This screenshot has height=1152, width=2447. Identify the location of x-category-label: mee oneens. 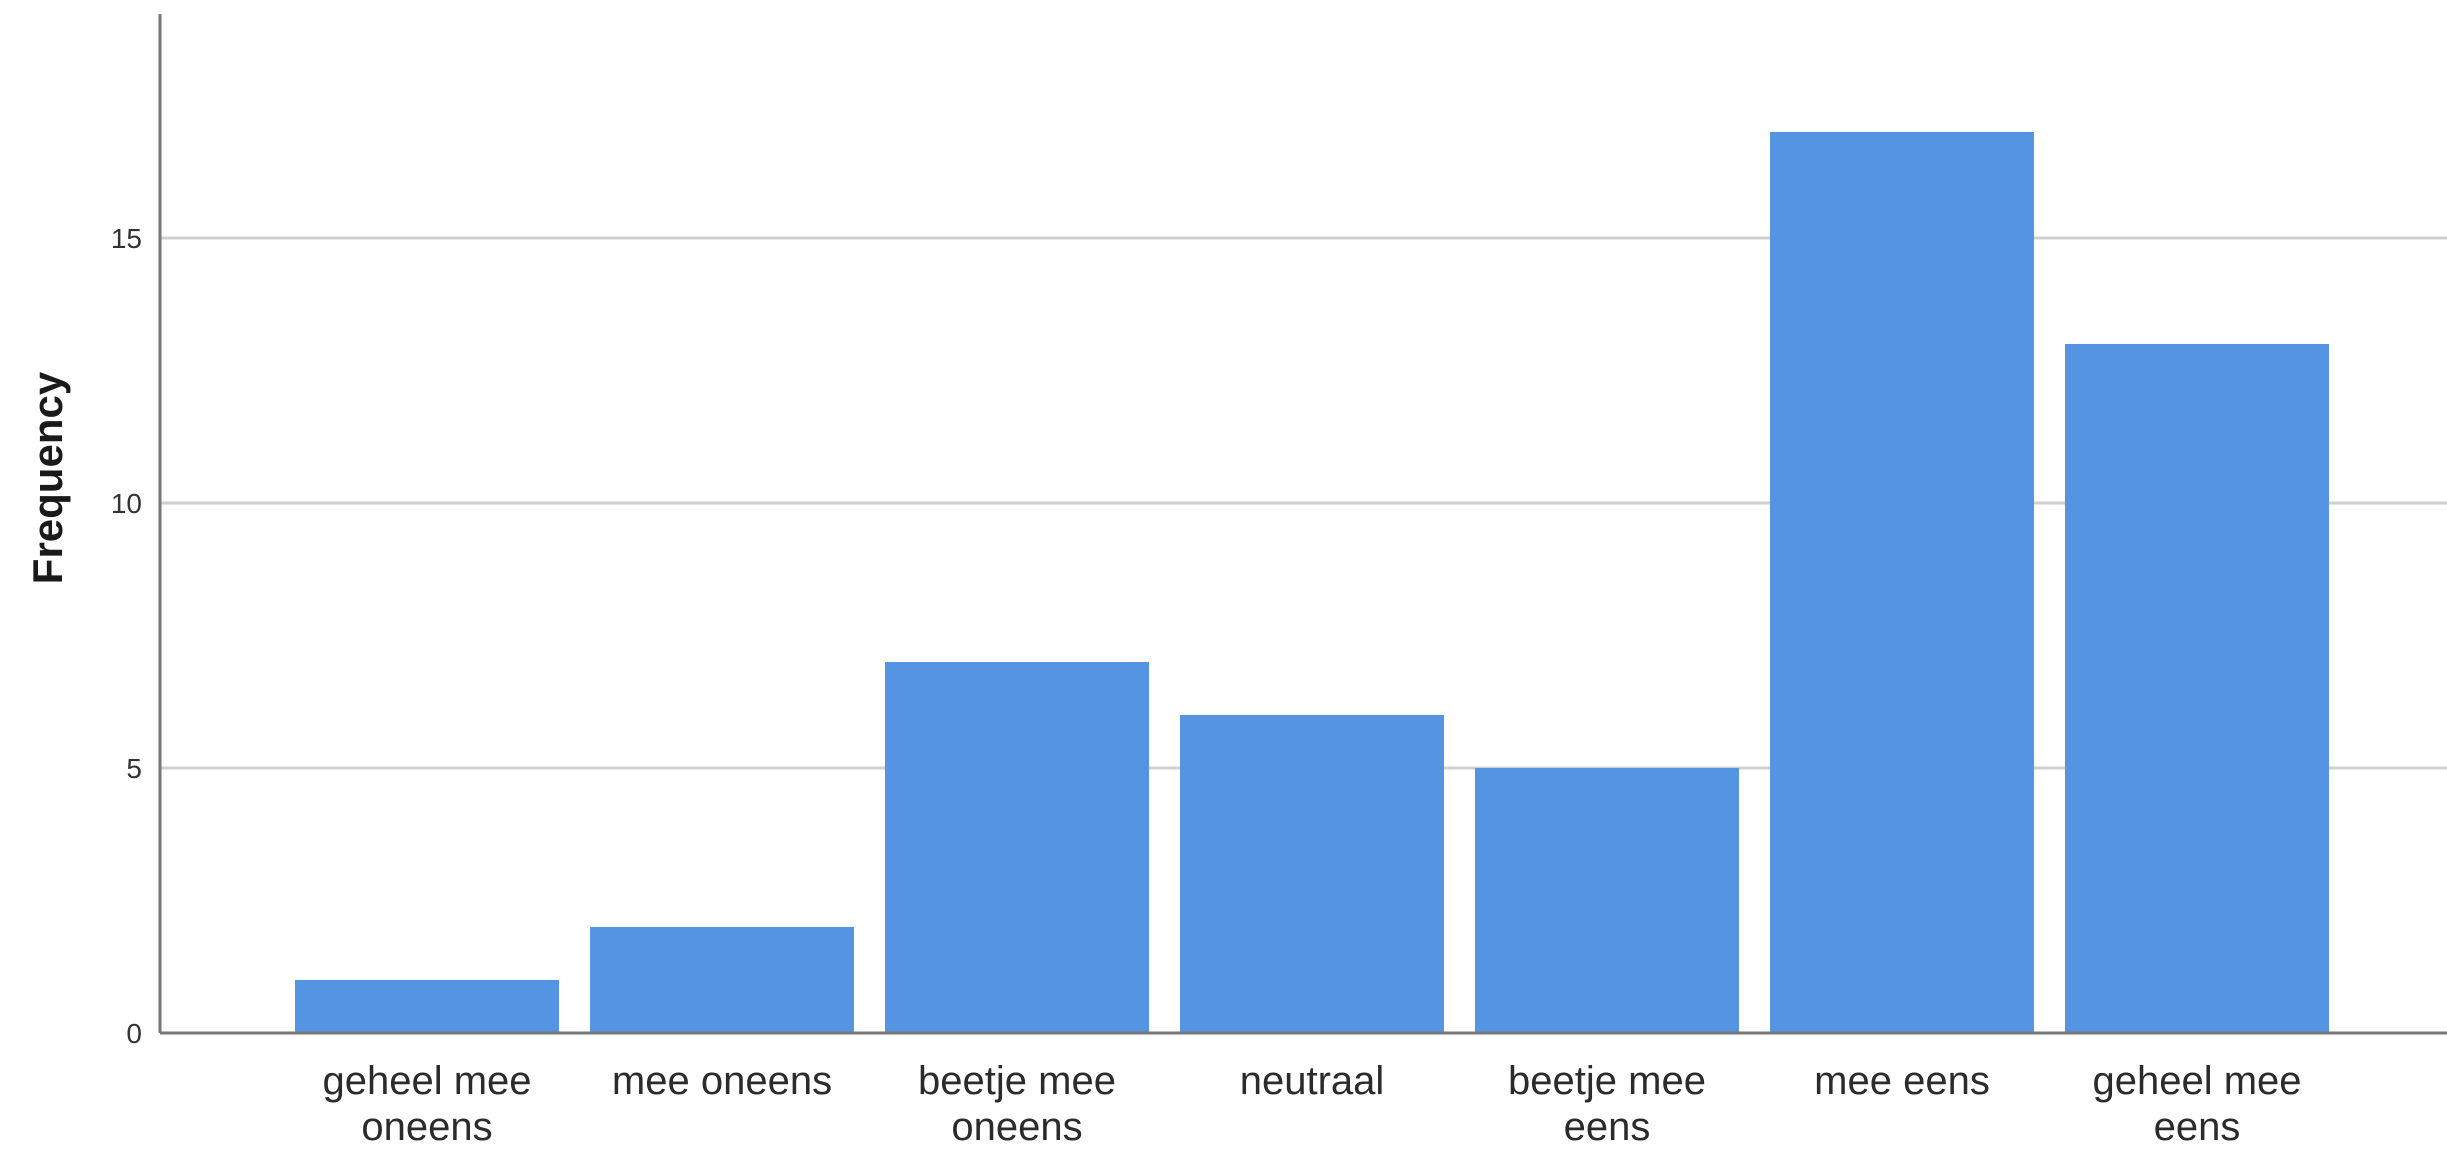
(722, 1081).